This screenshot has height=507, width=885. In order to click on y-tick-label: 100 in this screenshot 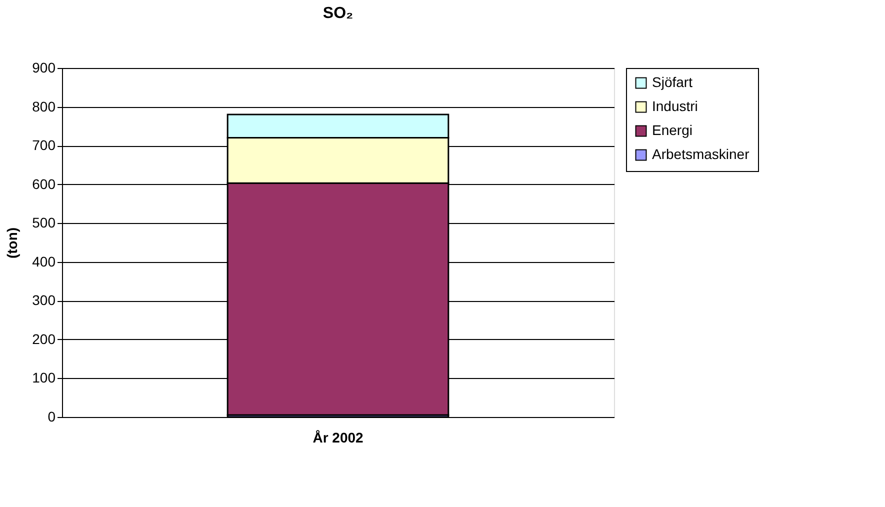, I will do `click(44, 378)`.